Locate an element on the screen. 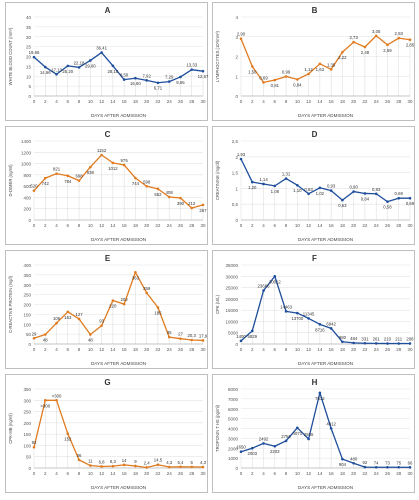 The image size is (419, 500). y-tick-label: 200 is located at coordinates (27, 423).